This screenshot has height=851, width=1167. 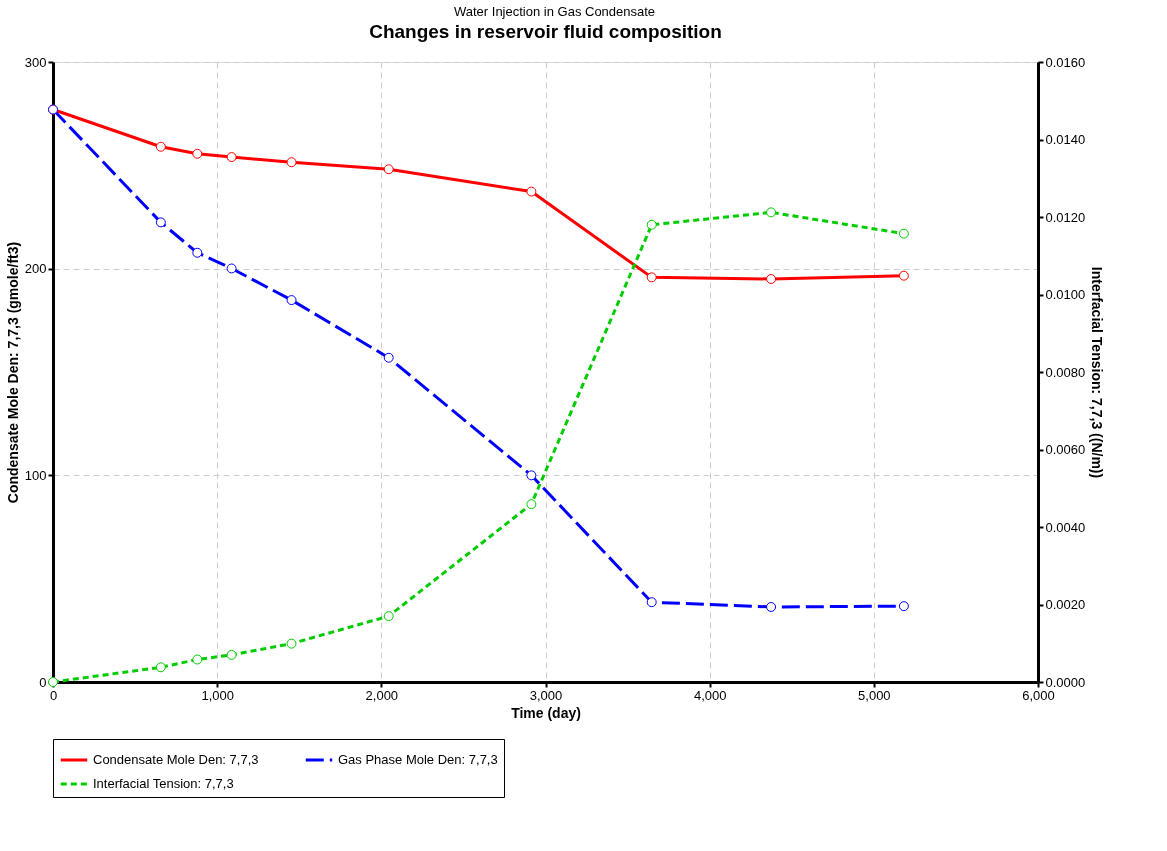 What do you see at coordinates (1065, 294) in the screenshot?
I see `y2-tick-label: 0.0100` at bounding box center [1065, 294].